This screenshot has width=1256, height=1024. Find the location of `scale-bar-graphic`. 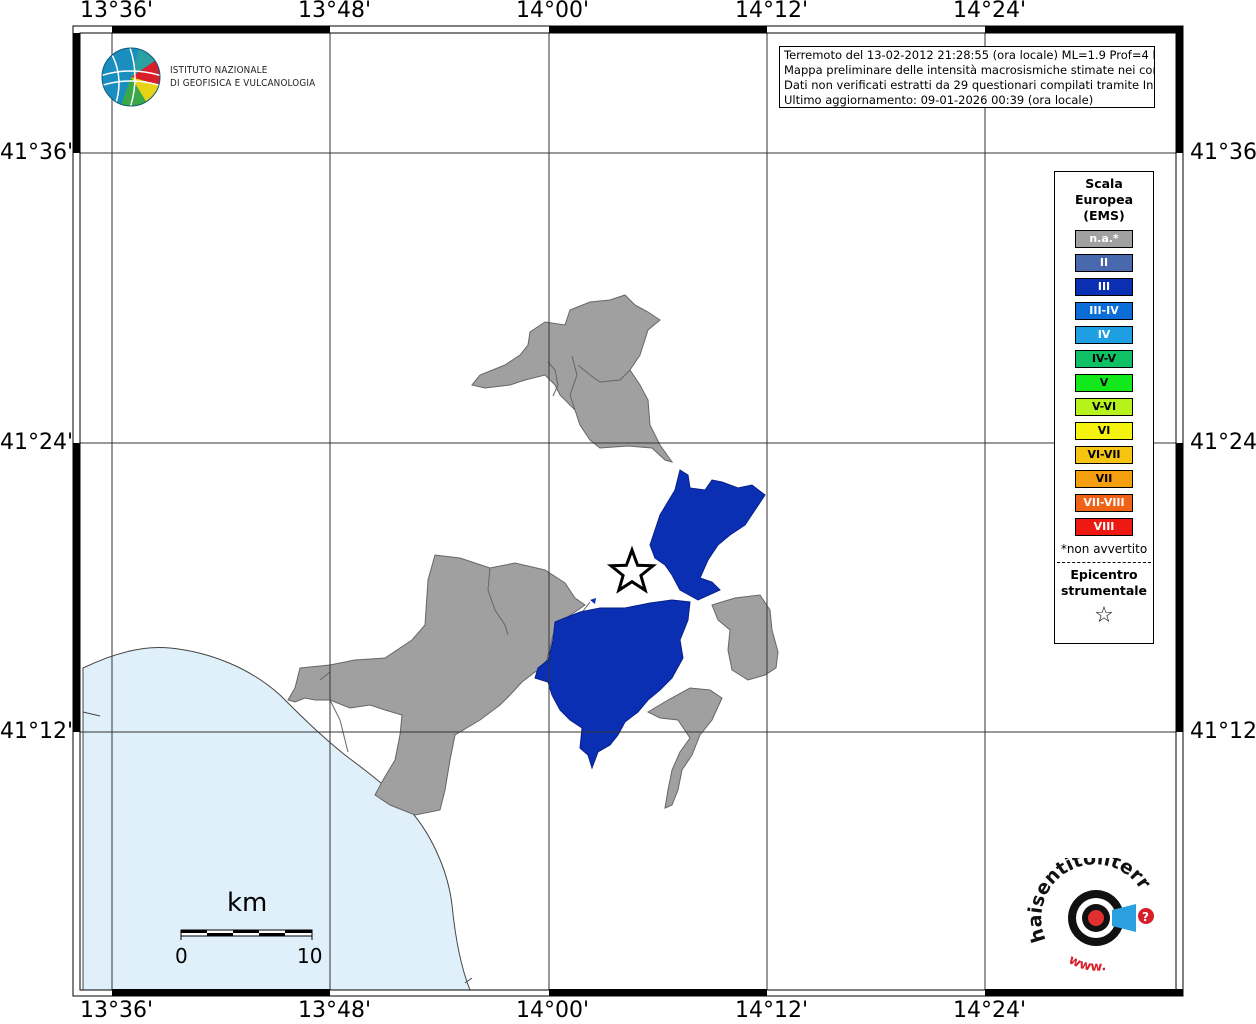

scale-bar-graphic is located at coordinates (246, 934).